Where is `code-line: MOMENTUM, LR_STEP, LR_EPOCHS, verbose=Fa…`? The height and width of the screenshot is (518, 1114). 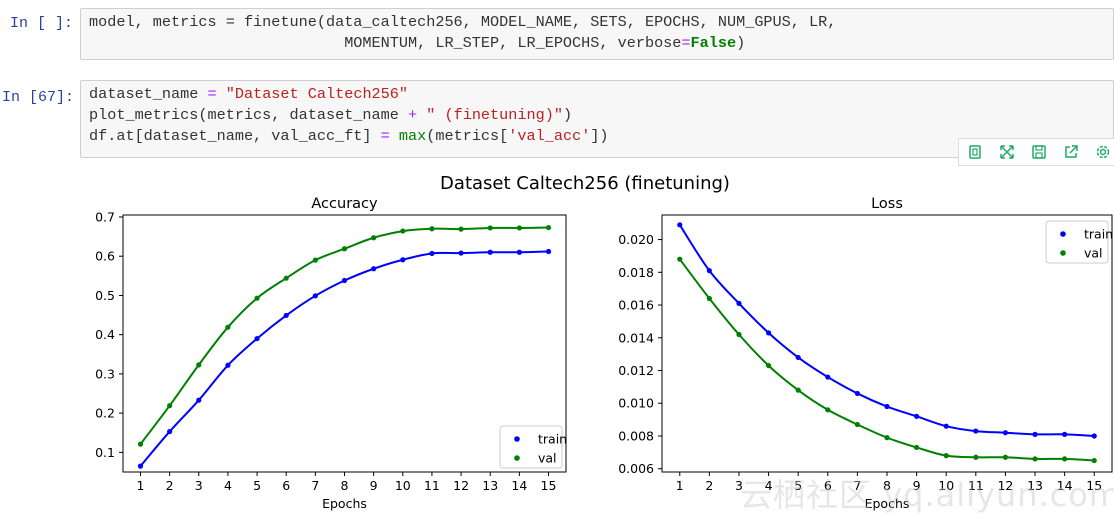 code-line: MOMENTUM, LR_STEP, LR_EPOCHS, verbose=Fa… is located at coordinates (462, 43).